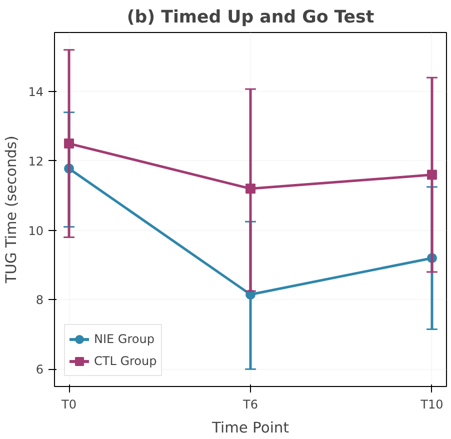 This screenshot has width=451, height=439. Describe the element at coordinates (250, 405) in the screenshot. I see `x-tick-label: T6` at that location.